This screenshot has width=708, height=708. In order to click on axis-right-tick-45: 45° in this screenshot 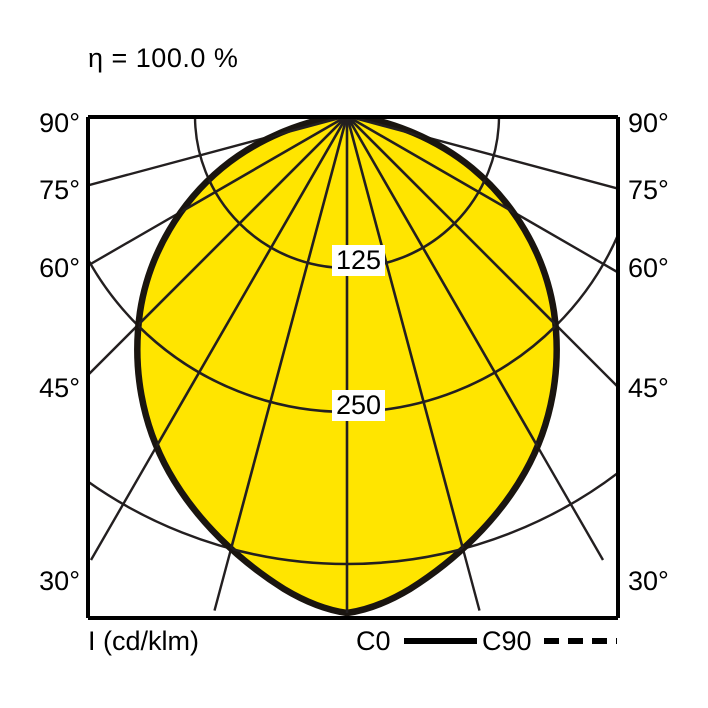, I will do `click(648, 388)`.